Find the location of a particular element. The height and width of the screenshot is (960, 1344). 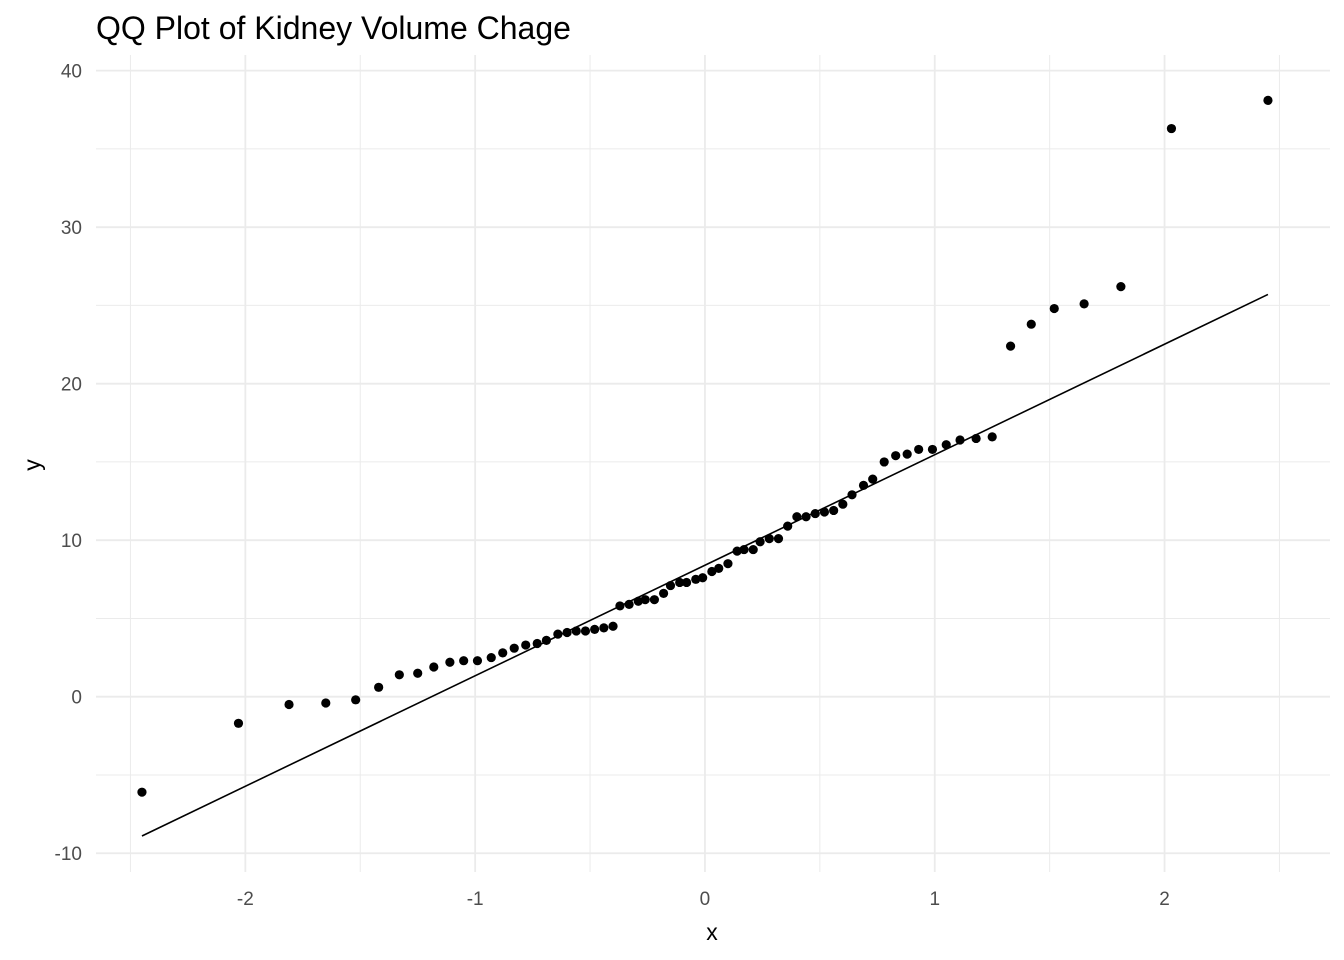

y-tick-label: 10 is located at coordinates (71, 541).